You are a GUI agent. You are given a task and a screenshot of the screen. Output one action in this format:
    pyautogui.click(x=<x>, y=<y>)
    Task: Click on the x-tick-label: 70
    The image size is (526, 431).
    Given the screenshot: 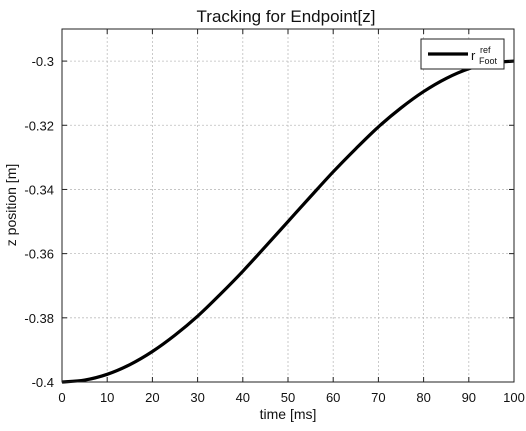 What is the action you would take?
    pyautogui.click(x=378, y=397)
    